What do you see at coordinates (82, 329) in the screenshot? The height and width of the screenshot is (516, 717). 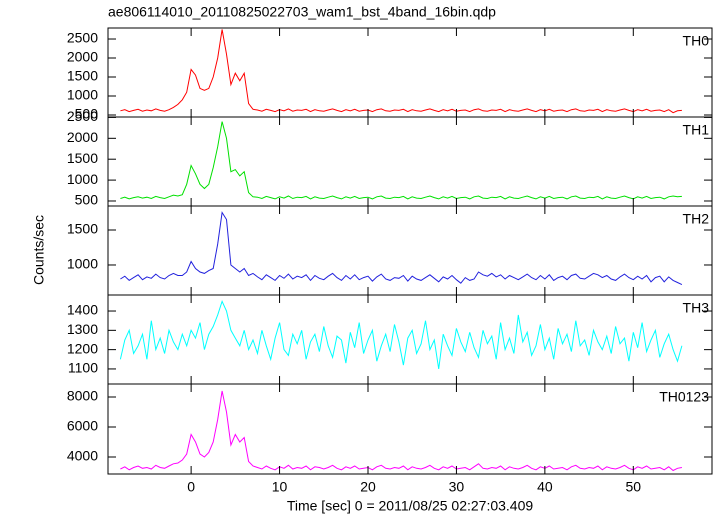 I see `y-tick-label: 1300` at bounding box center [82, 329].